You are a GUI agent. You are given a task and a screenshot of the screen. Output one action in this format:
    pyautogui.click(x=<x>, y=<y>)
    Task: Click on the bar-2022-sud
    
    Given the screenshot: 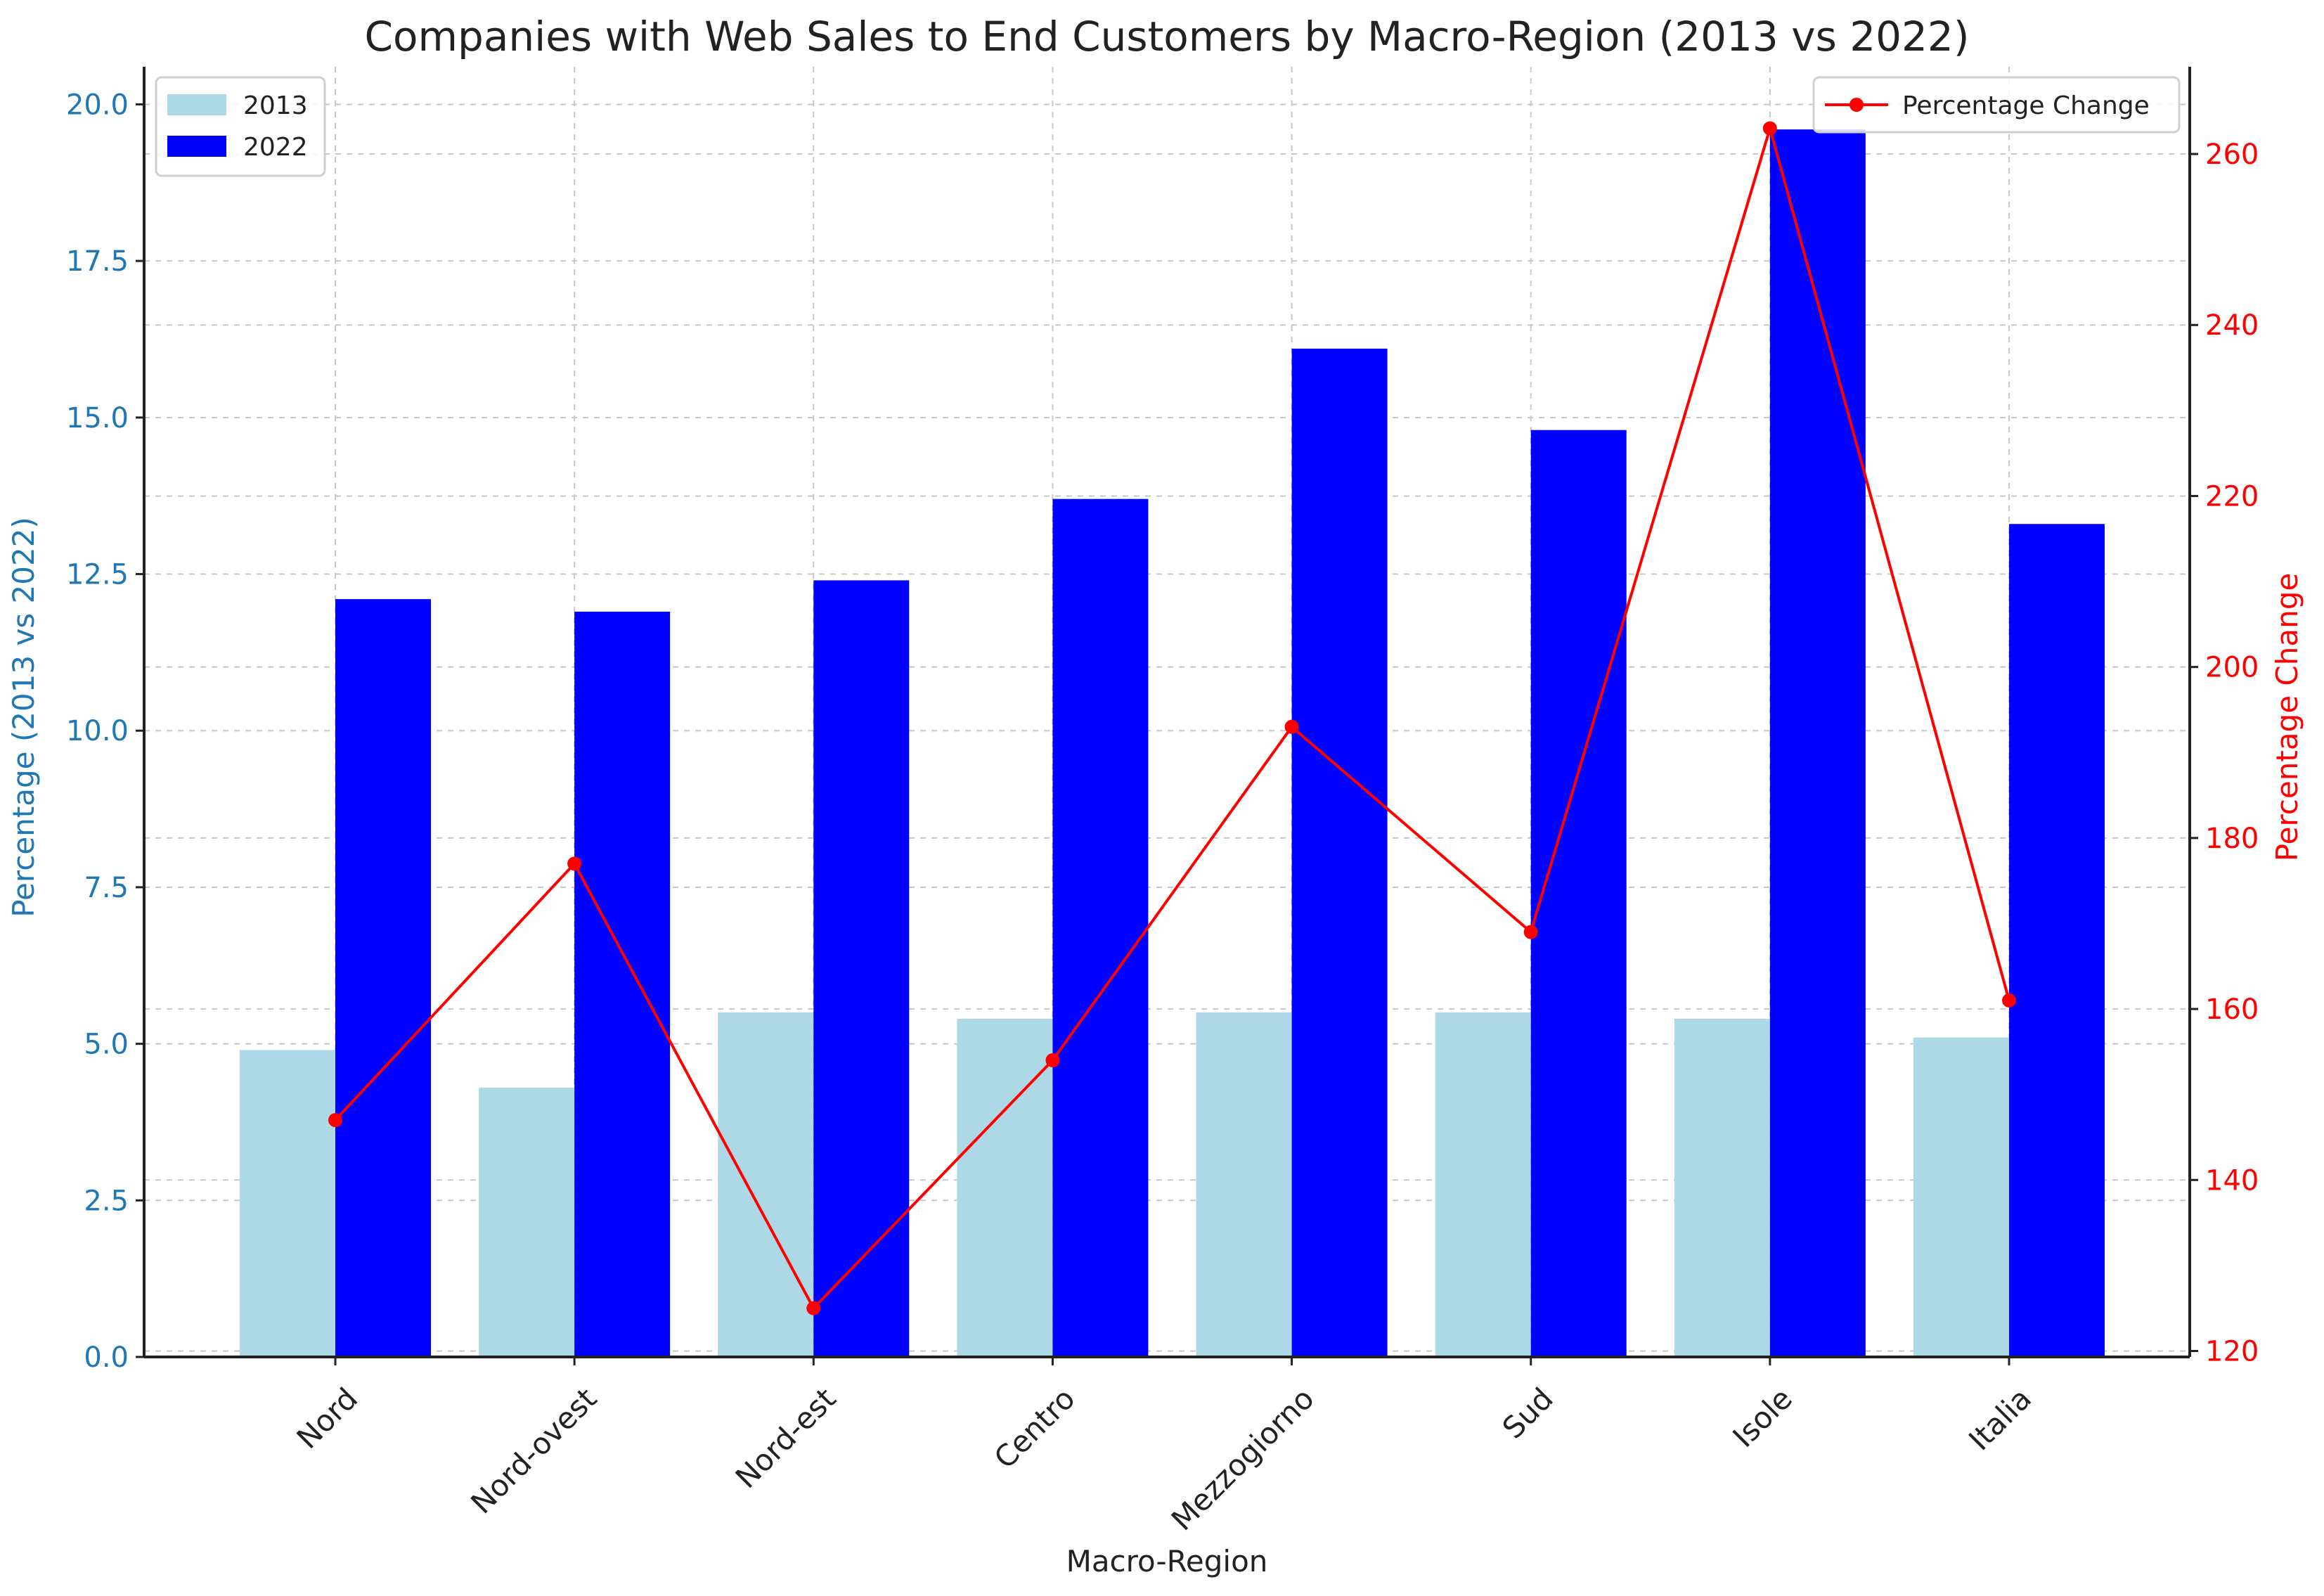 What is the action you would take?
    pyautogui.click(x=1579, y=893)
    